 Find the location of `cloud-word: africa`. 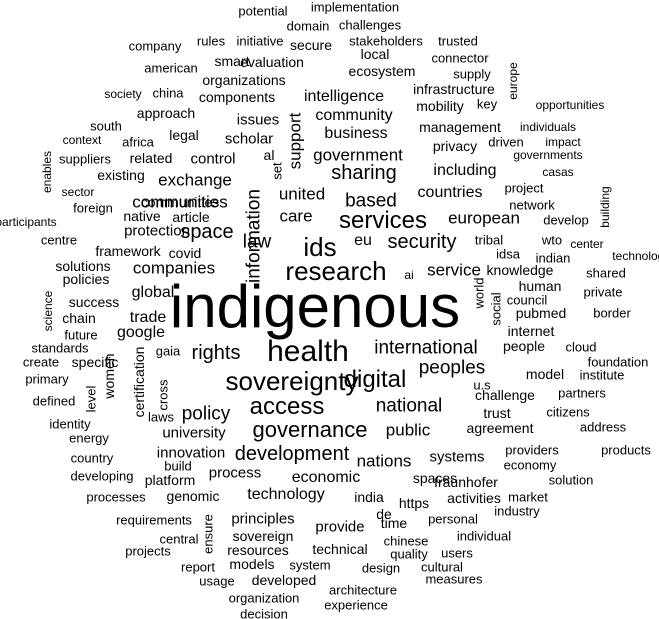

cloud-word: africa is located at coordinates (138, 142).